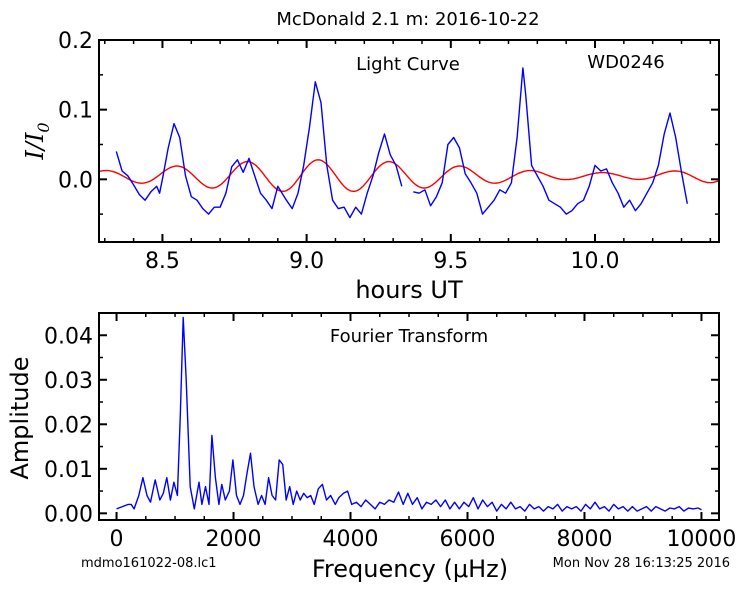 Image resolution: width=748 pixels, height=593 pixels. Describe the element at coordinates (75, 180) in the screenshot. I see `light-curve-y-tick-label: 0.0` at that location.